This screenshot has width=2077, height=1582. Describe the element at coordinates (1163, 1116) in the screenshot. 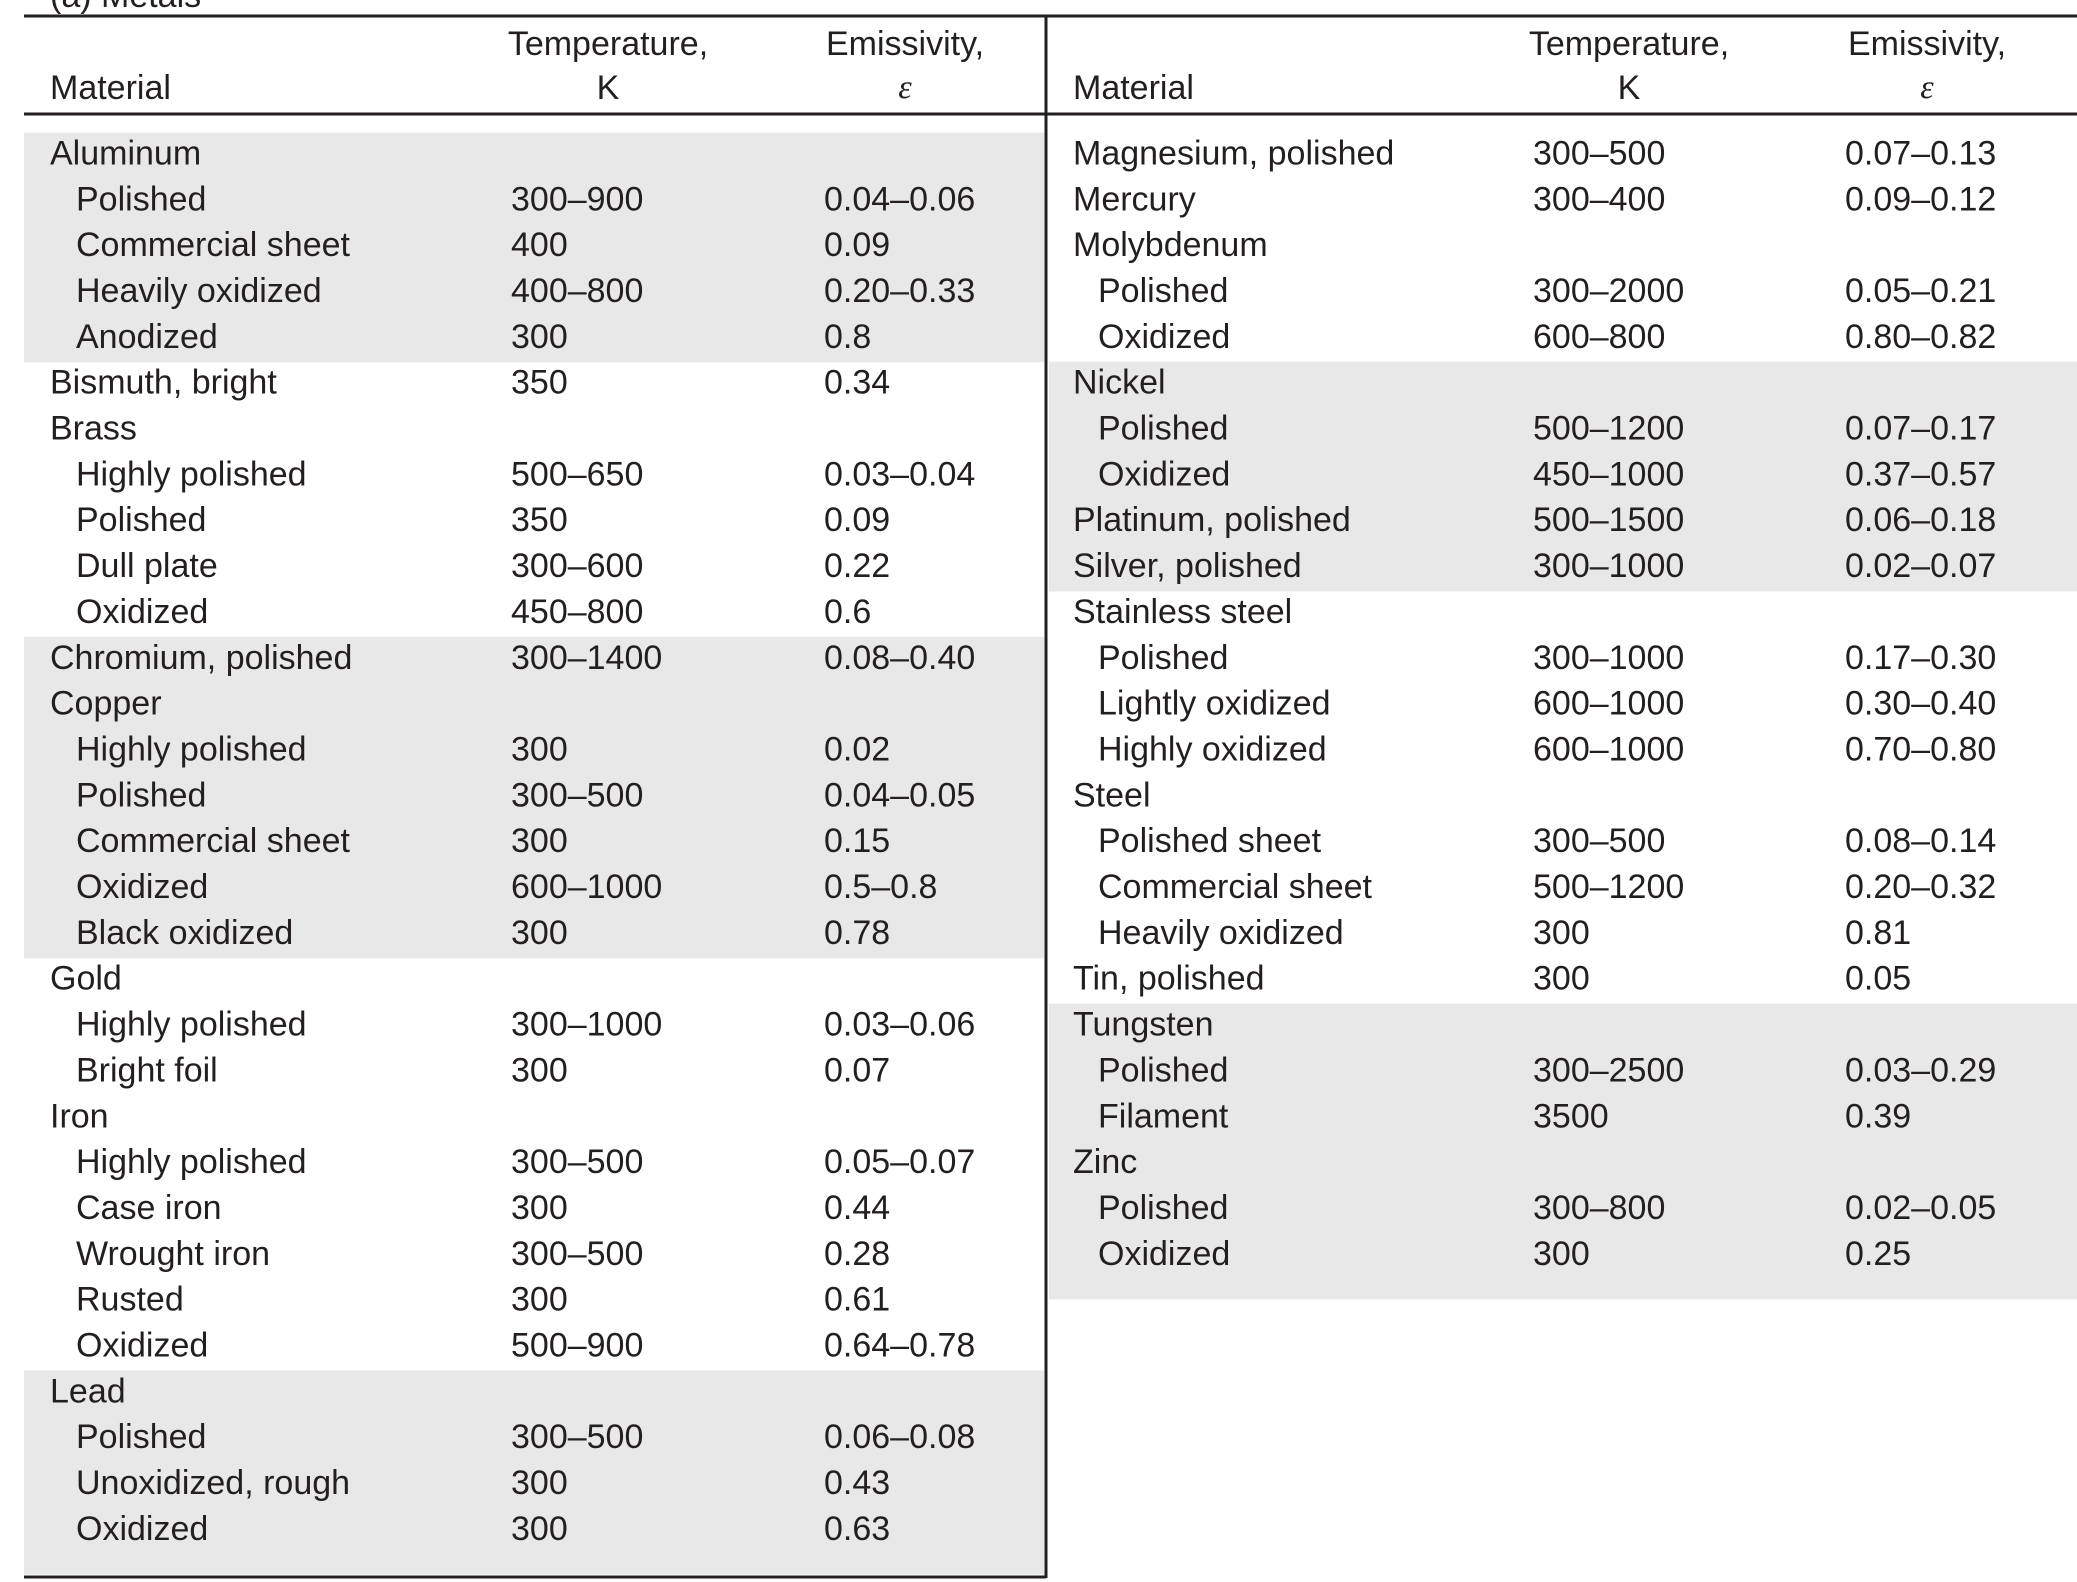

I see `material: Filament` at that location.